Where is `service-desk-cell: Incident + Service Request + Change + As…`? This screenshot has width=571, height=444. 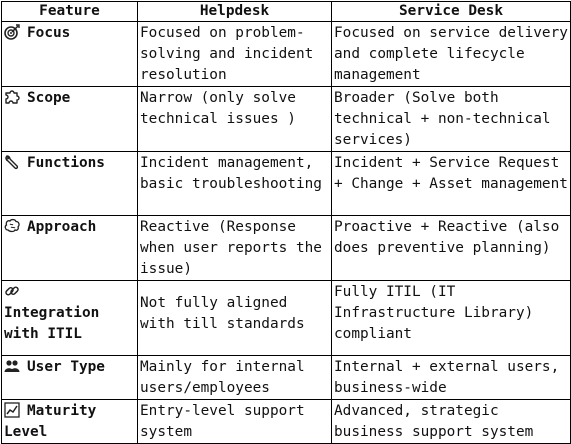
service-desk-cell: Incident + Service Request + Change + As… is located at coordinates (451, 183).